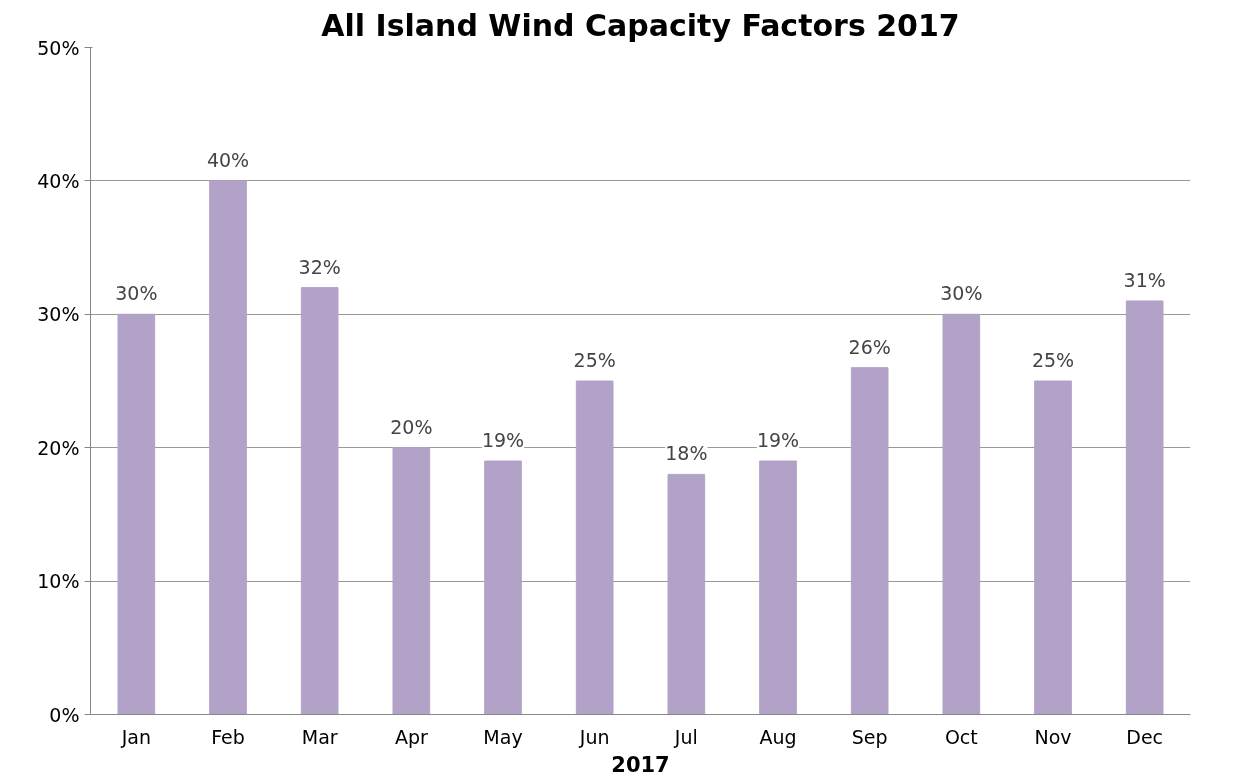 This screenshot has height=784, width=1250. What do you see at coordinates (411, 736) in the screenshot?
I see `x-tick-label: Apr` at bounding box center [411, 736].